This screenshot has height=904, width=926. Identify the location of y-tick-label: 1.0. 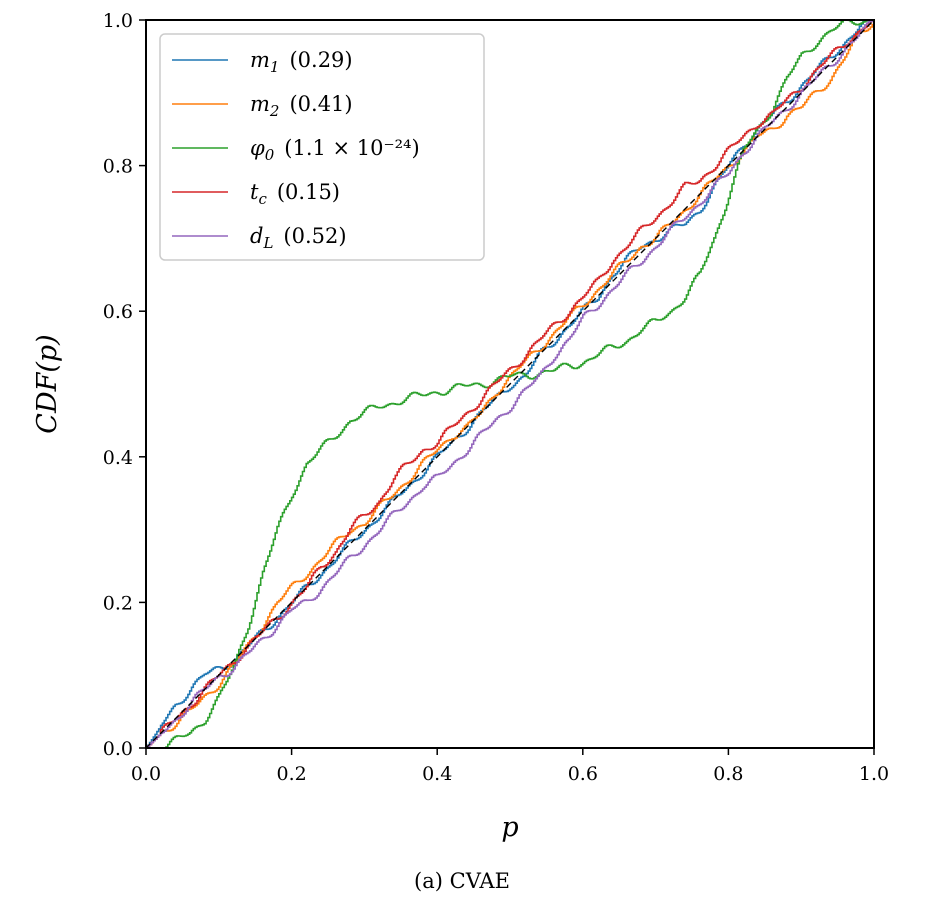
(118, 21).